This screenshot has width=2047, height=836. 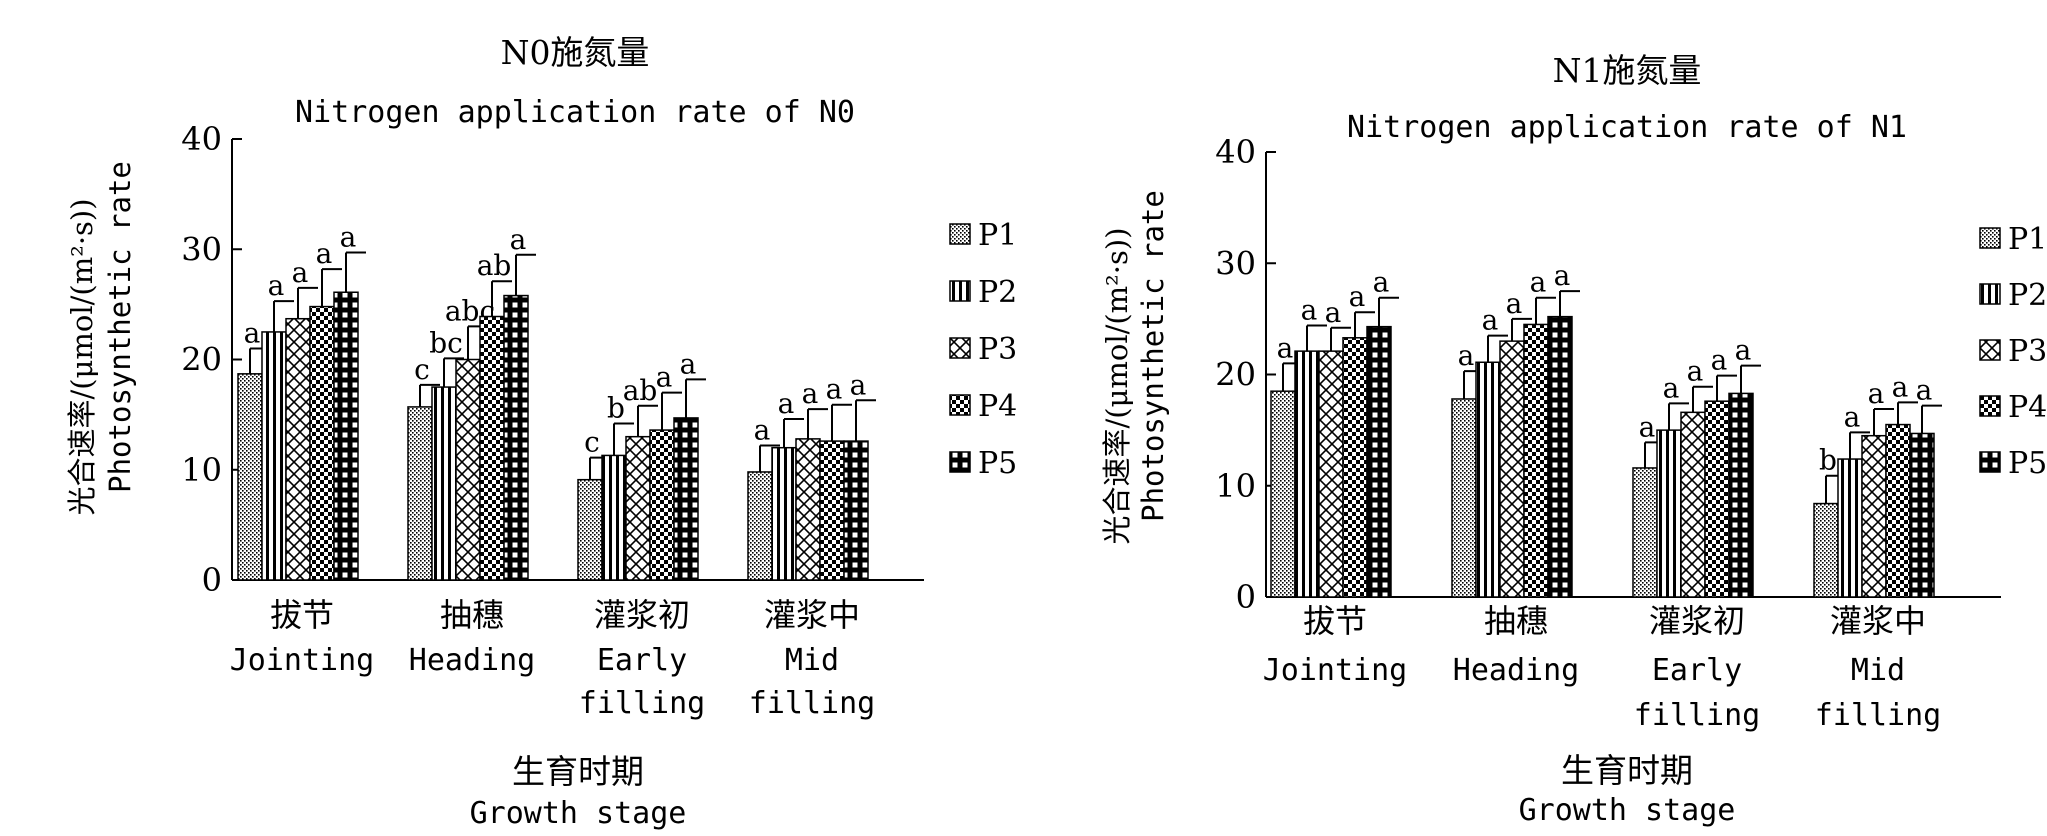 What do you see at coordinates (1697, 621) in the screenshot?
I see `x-tick-label-cn: 灌浆初` at bounding box center [1697, 621].